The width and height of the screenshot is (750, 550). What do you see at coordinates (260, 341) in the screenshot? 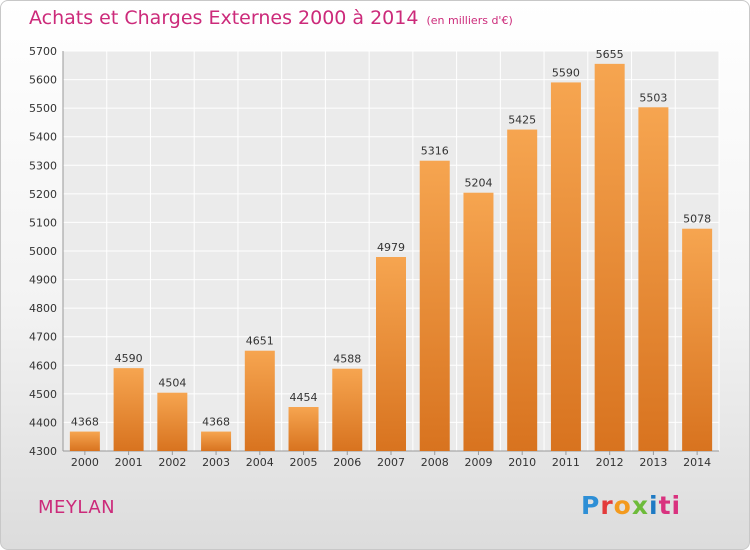
I see `value-label: 4651` at bounding box center [260, 341].